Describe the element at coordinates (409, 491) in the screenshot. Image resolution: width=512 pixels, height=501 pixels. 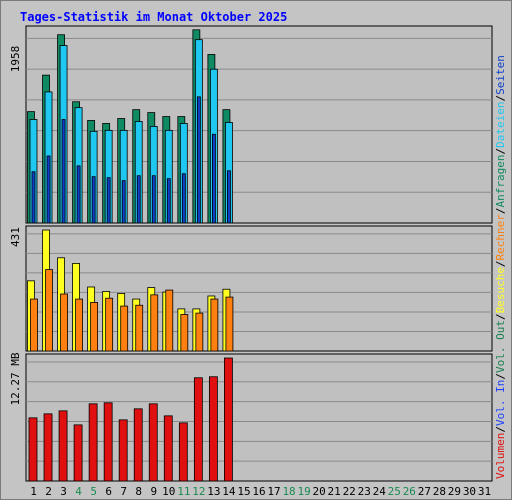
I see `x-tick-label: 26` at that location.